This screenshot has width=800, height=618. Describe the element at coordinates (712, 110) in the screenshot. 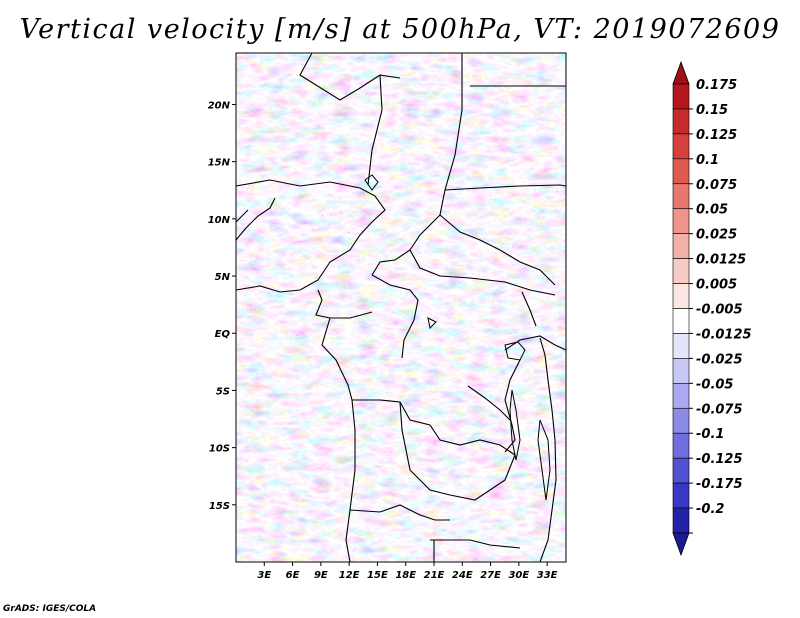

I see `colorbar-label: 0.15` at that location.